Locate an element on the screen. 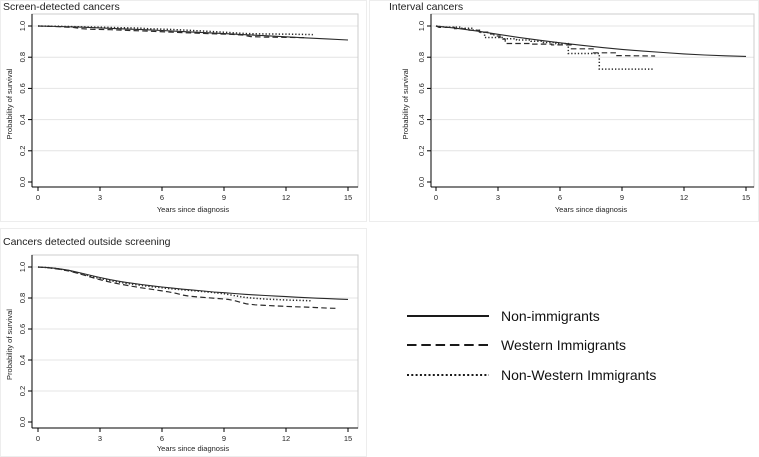  legend-item-western-immigrants: Western Immigrants is located at coordinates (531, 346).